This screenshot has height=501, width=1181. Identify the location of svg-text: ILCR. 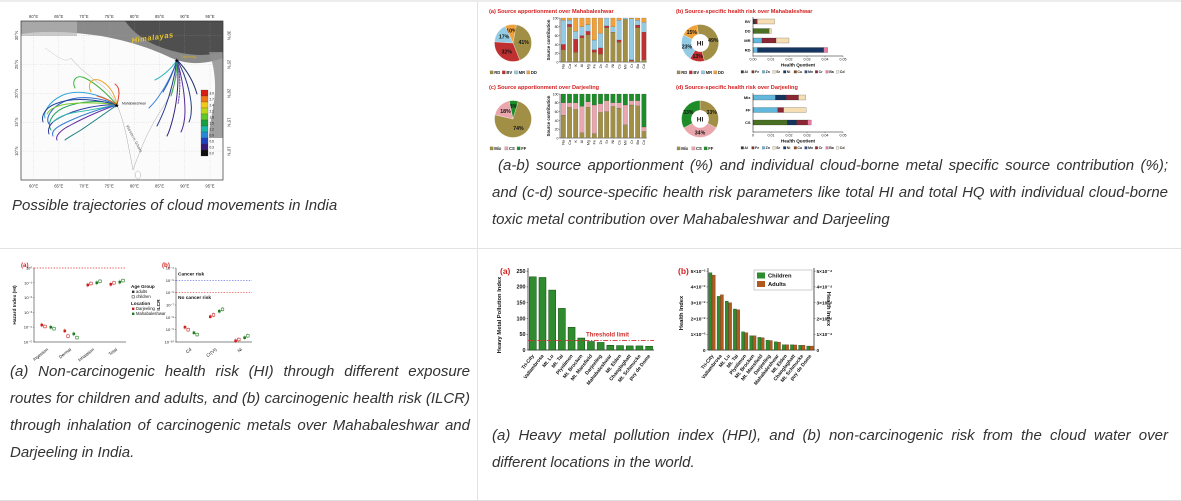
(159, 305).